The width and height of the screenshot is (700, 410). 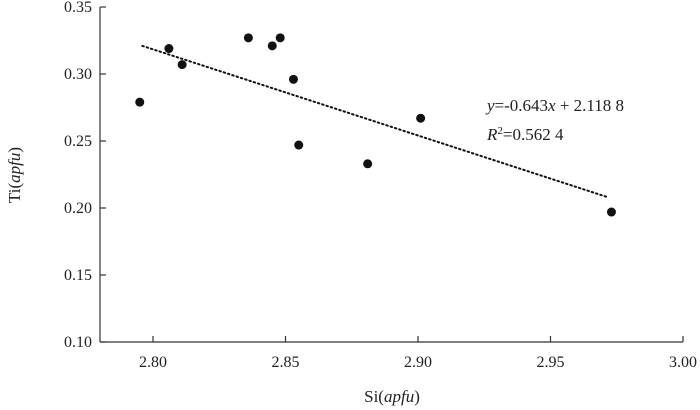 What do you see at coordinates (551, 362) in the screenshot?
I see `x-tick-label: 2.95` at bounding box center [551, 362].